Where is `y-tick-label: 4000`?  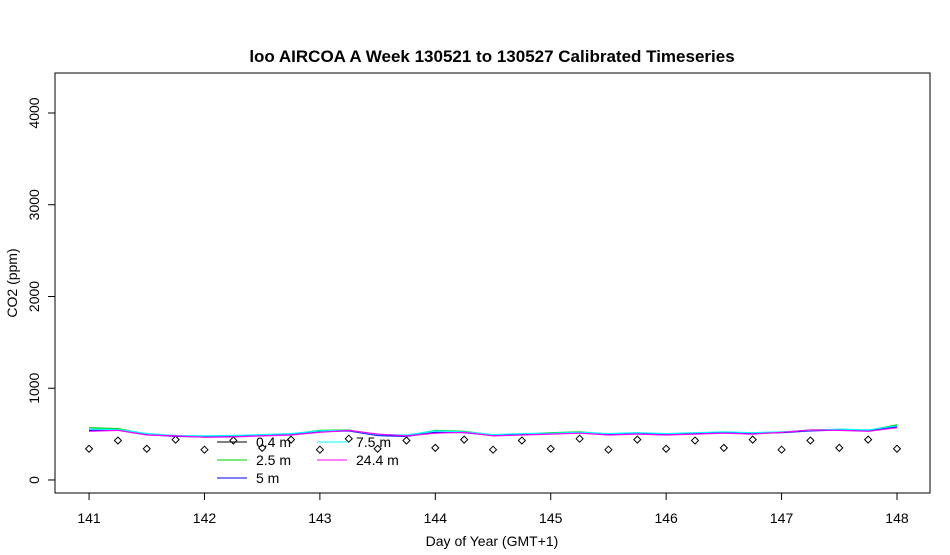
y-tick-label: 4000 is located at coordinates (34, 112).